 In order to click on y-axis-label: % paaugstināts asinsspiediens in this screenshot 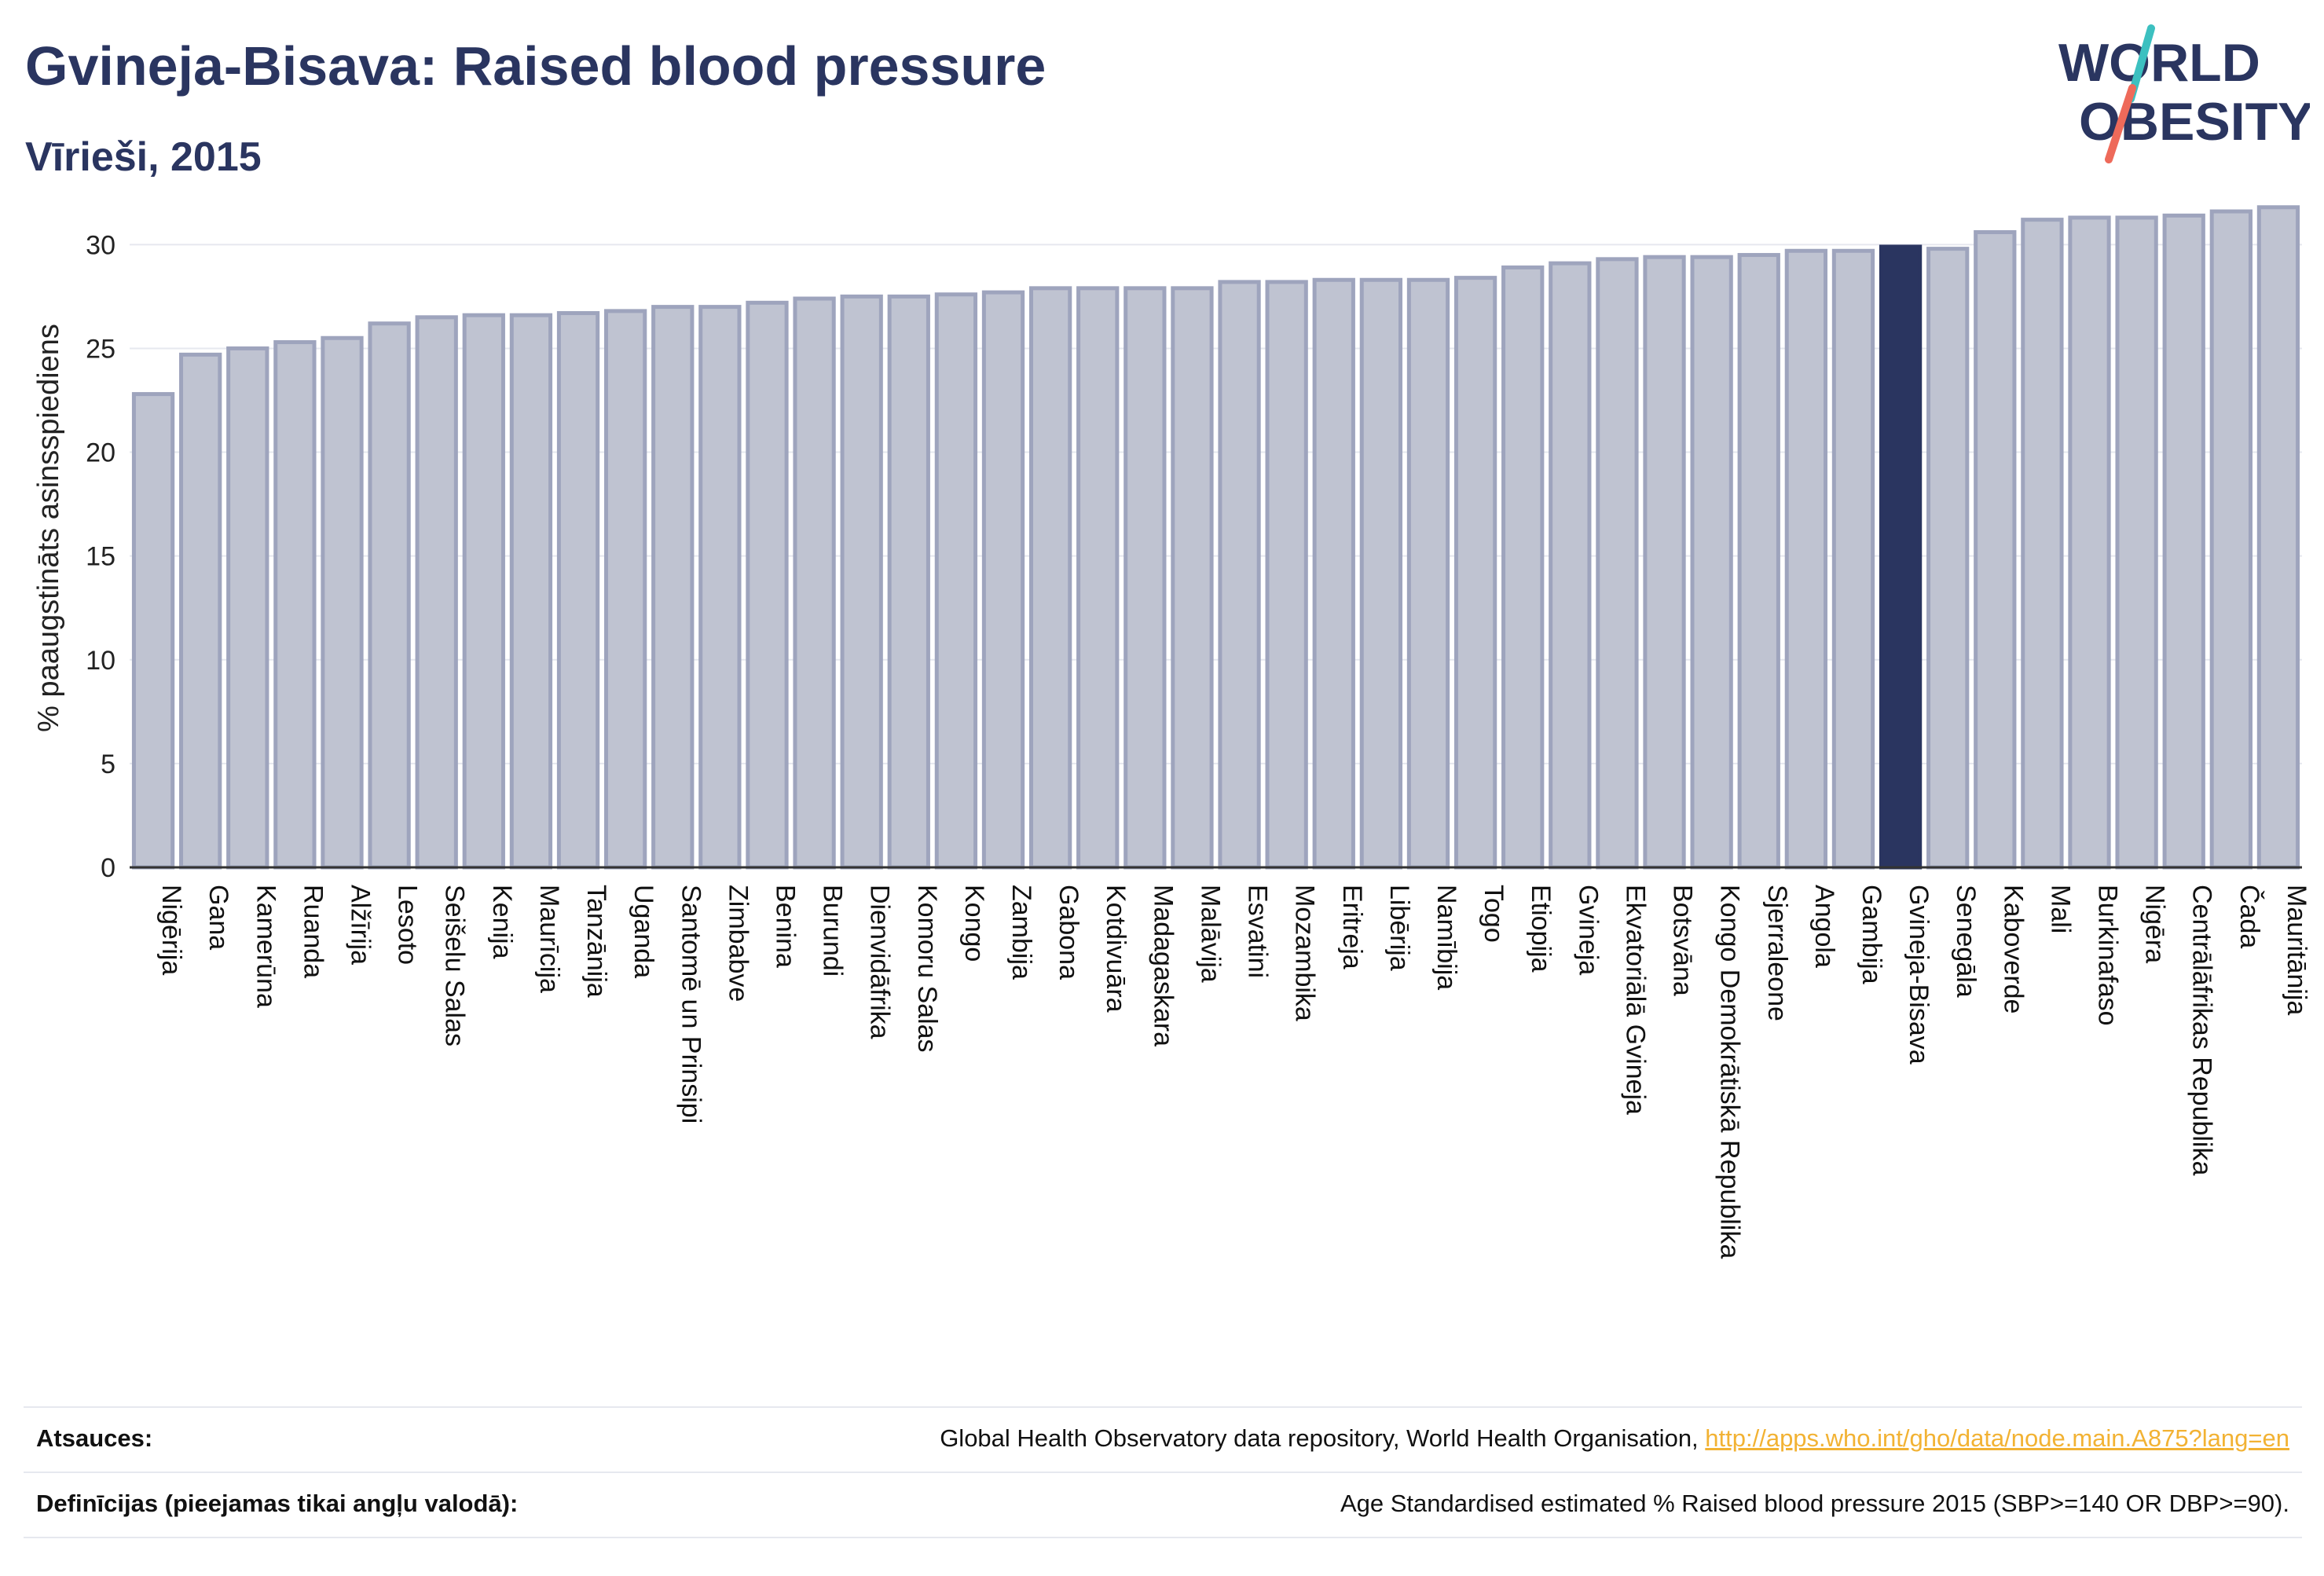, I will do `click(48, 528)`.